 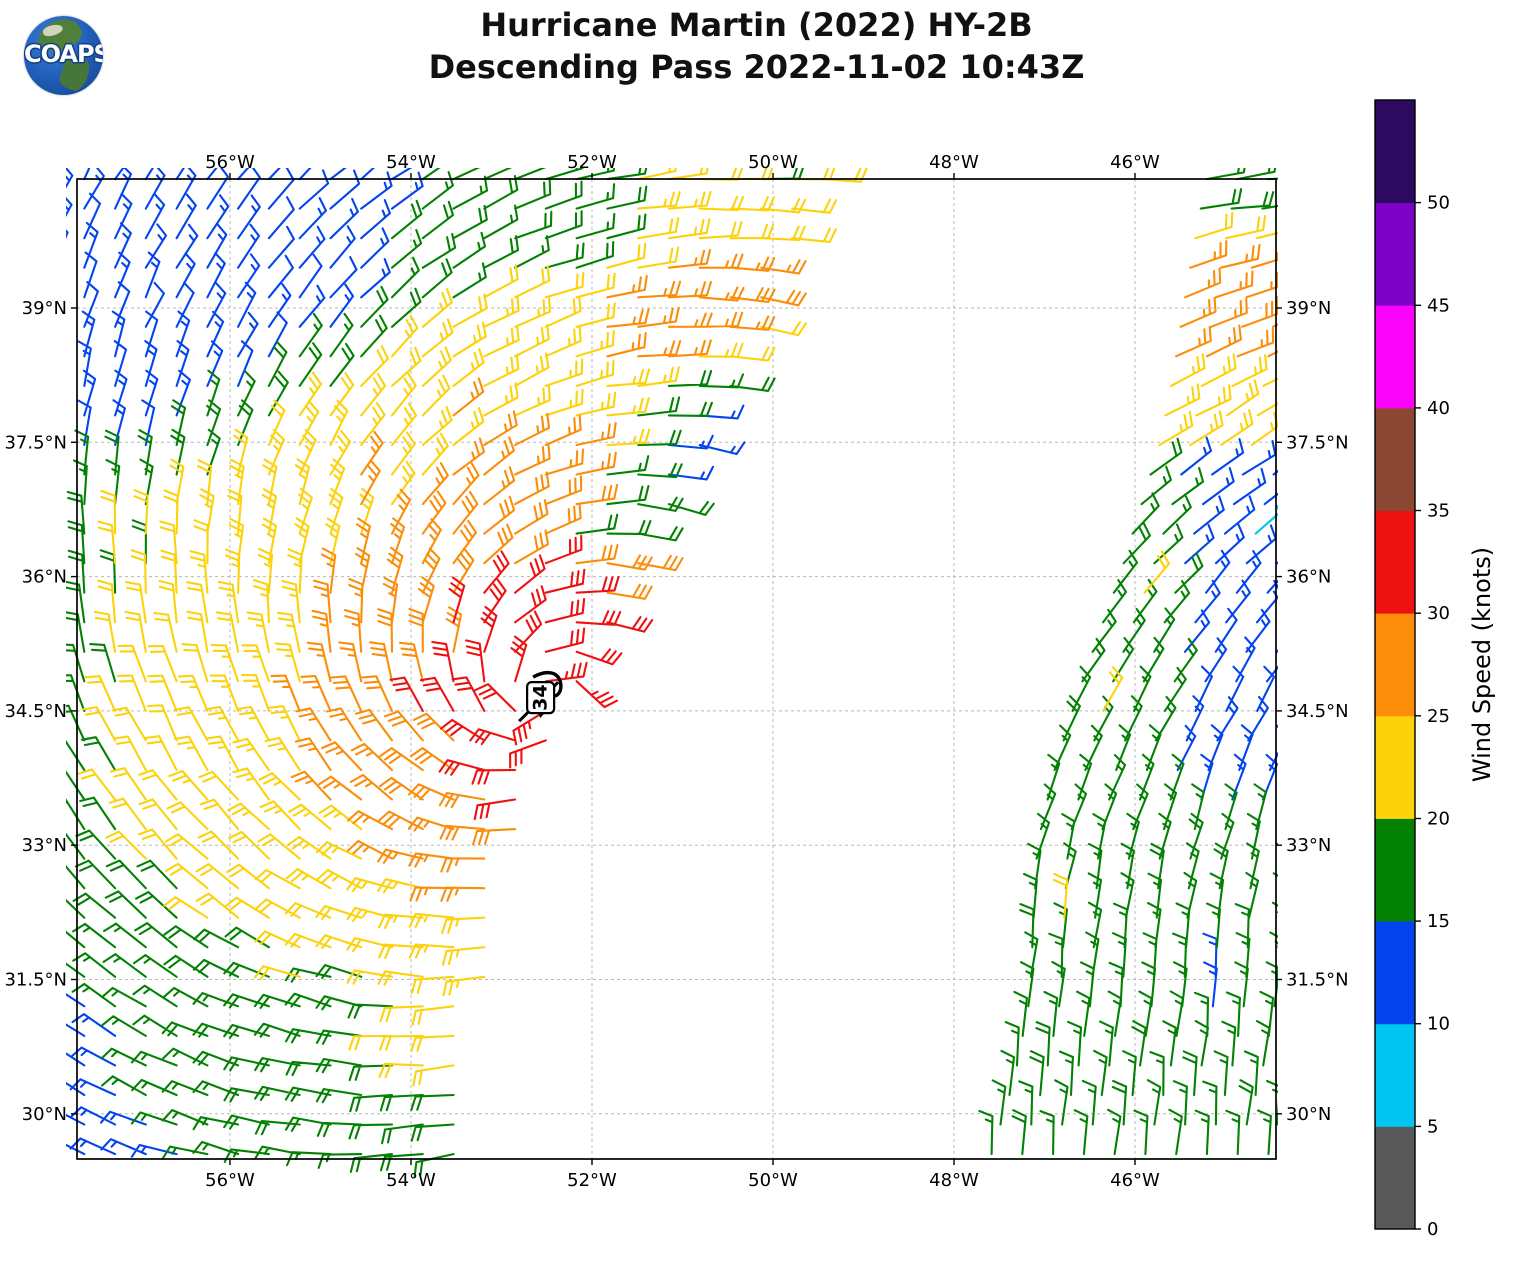 I want to click on lon-tick-label-top: 48°W, so click(x=954, y=162).